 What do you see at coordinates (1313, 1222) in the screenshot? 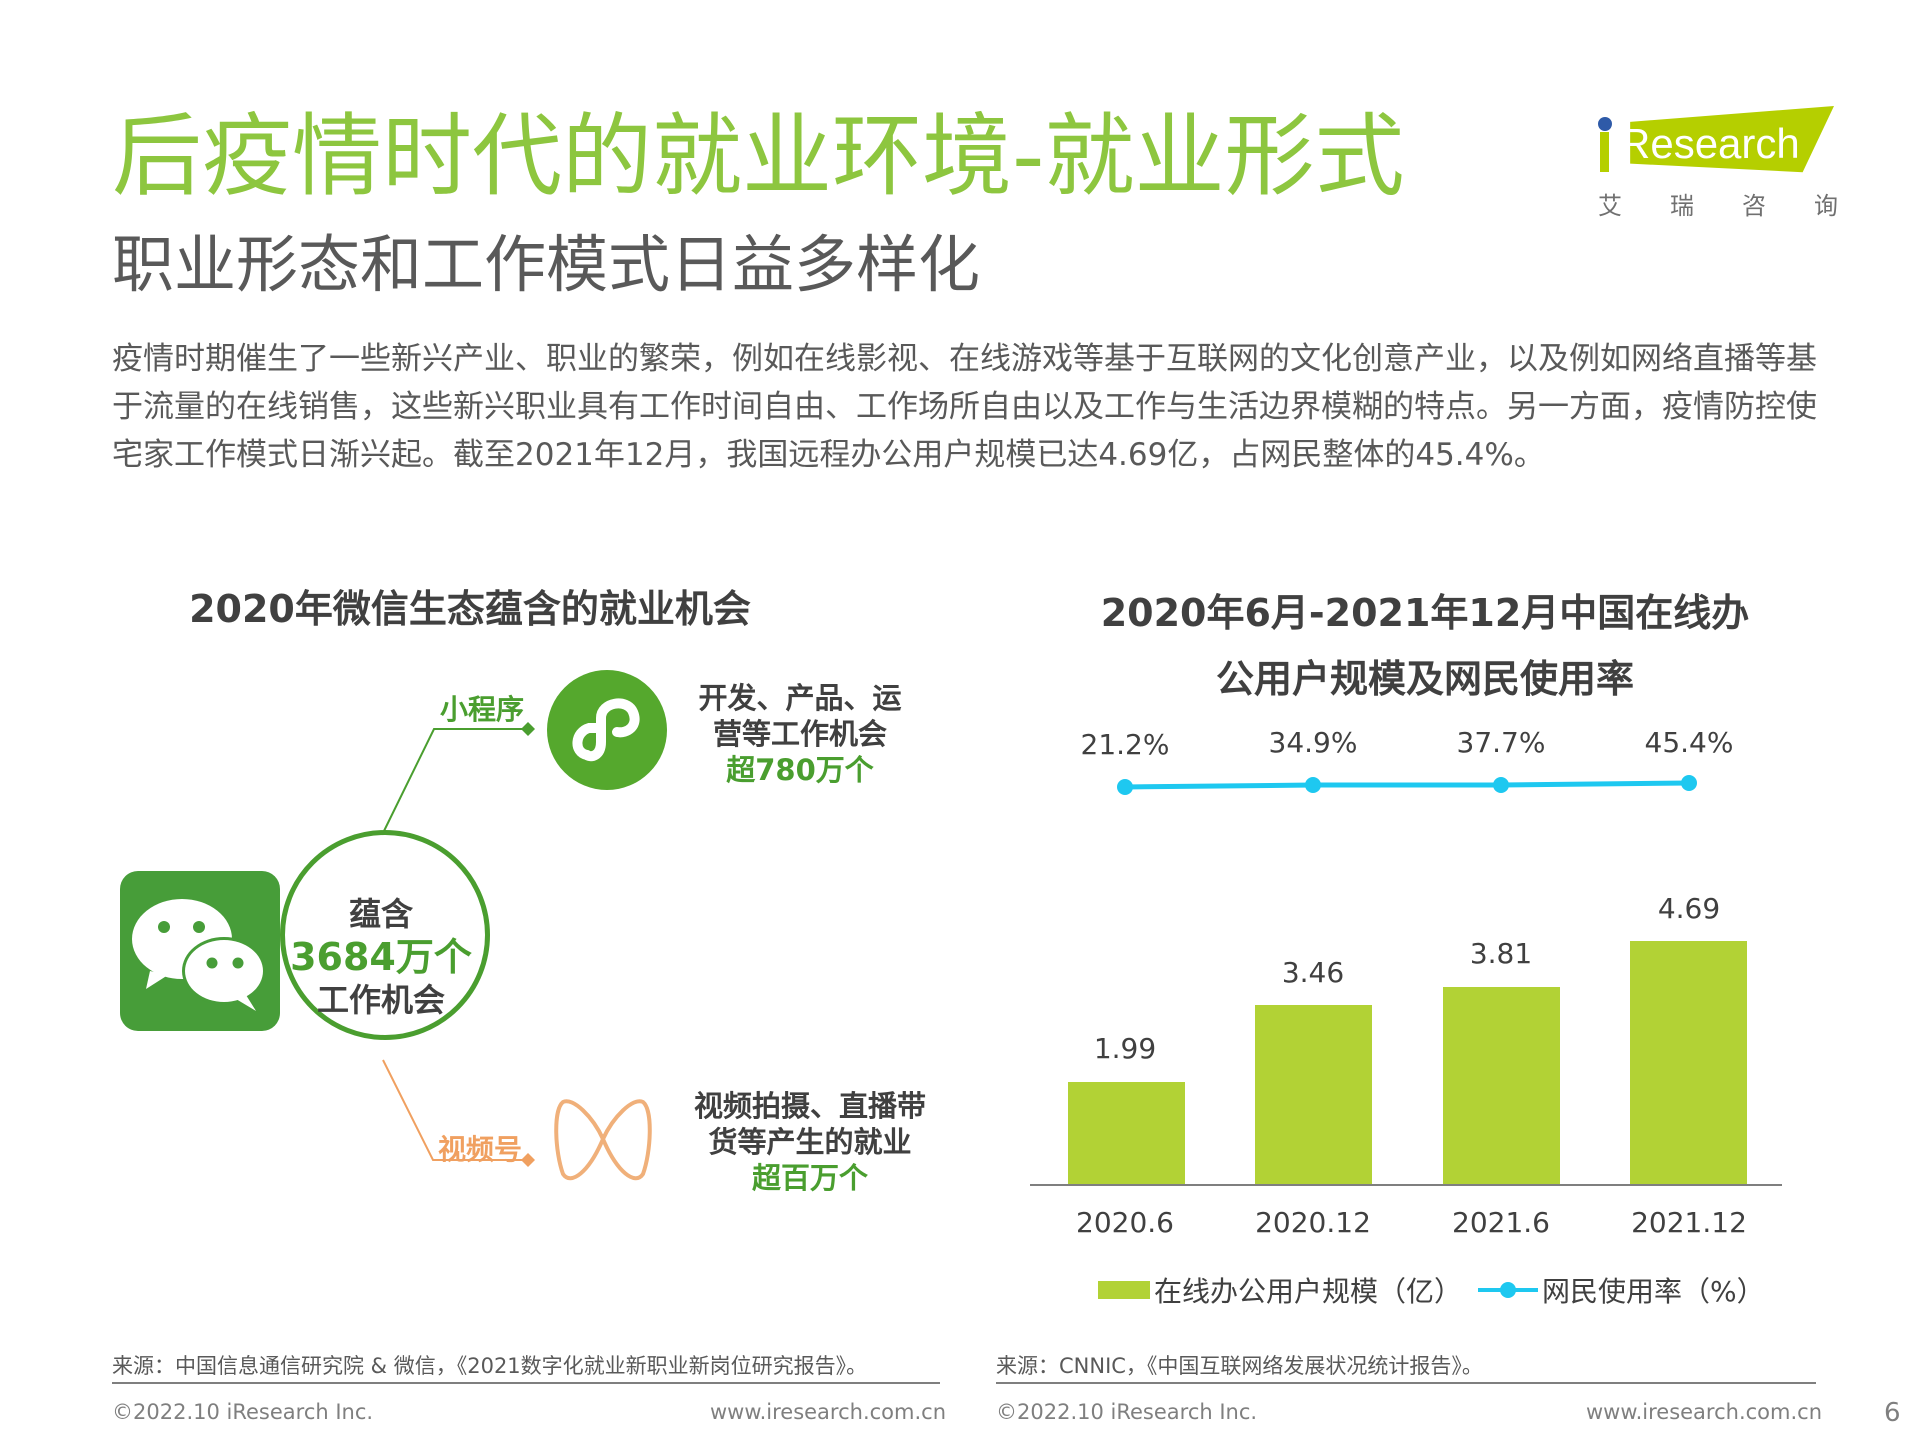
I see `x-axis-label: 2020.12` at bounding box center [1313, 1222].